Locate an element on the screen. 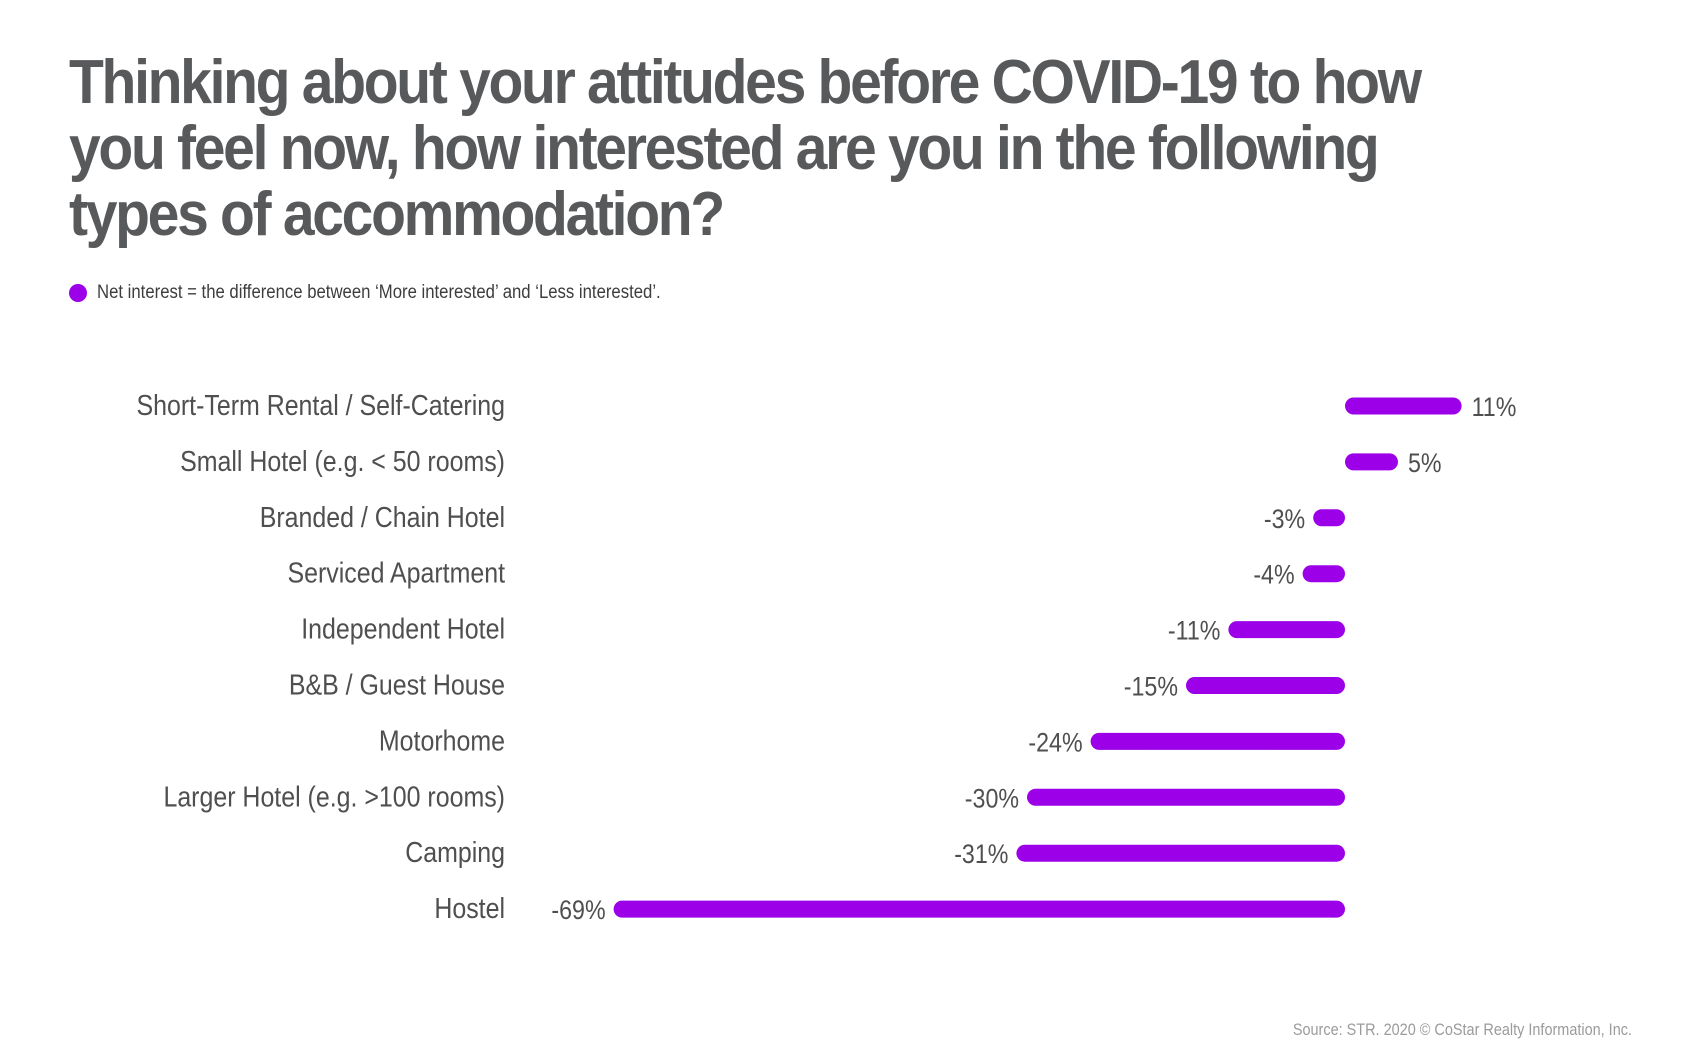 This screenshot has width=1686, height=1058. category-label: Hostel is located at coordinates (469, 908).